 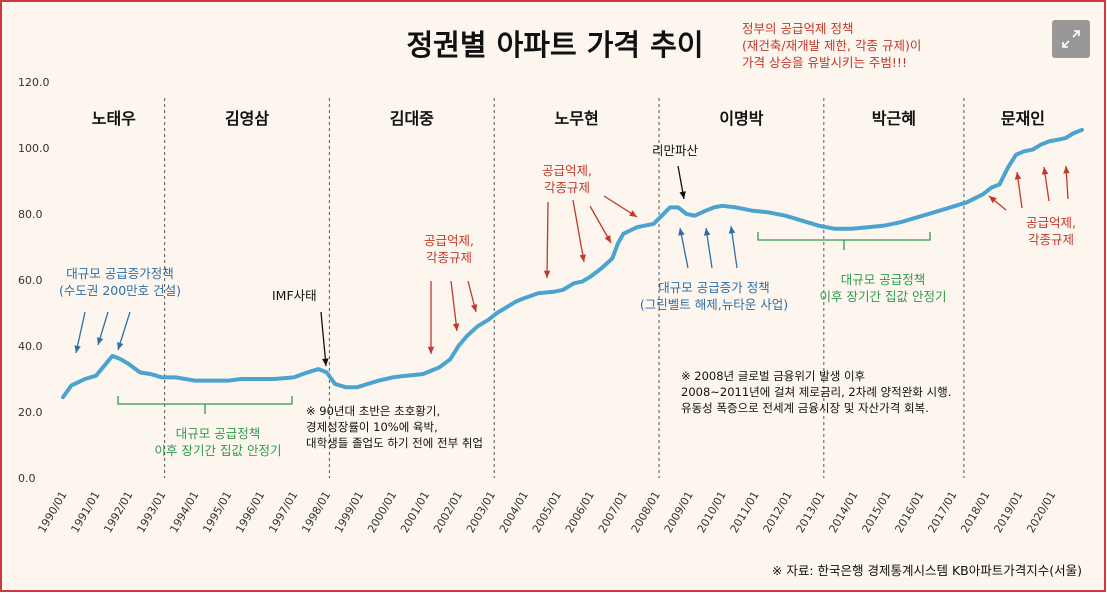 I want to click on red-suppress-note-3: 공급억제, 각종규제, so click(x=1051, y=231).